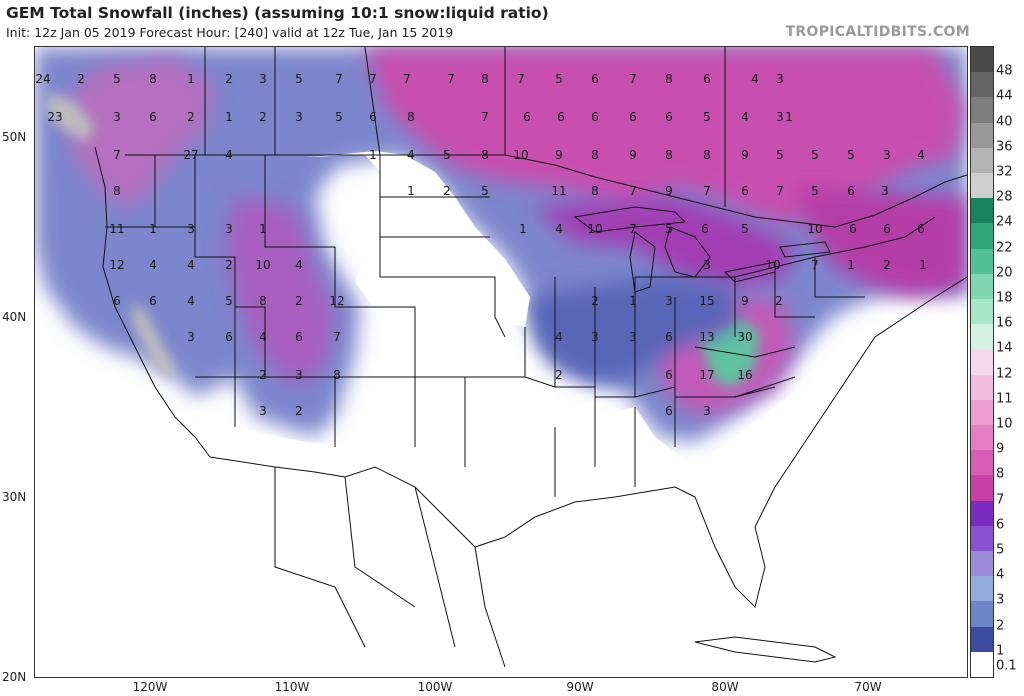  Describe the element at coordinates (150, 687) in the screenshot. I see `lon-label-120w: 120W` at that location.